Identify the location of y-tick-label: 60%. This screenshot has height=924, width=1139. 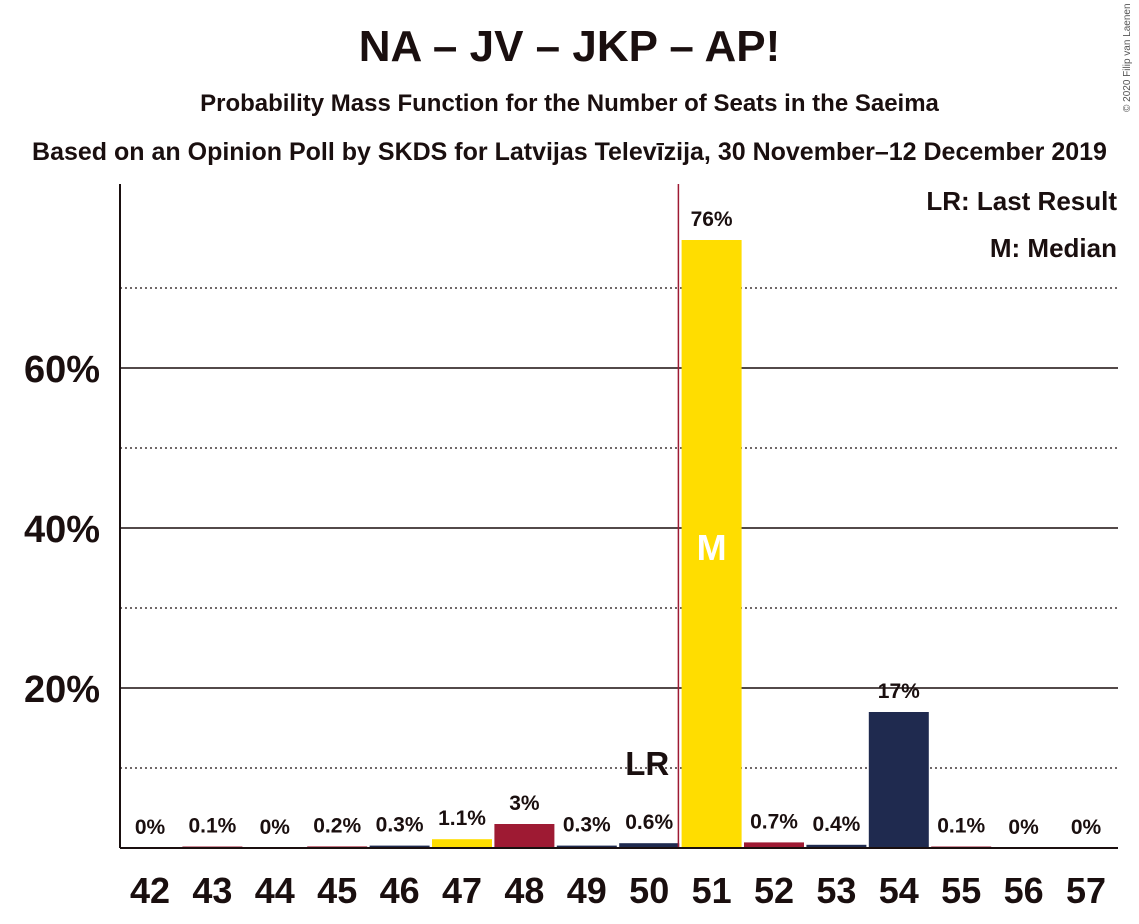
(62, 370).